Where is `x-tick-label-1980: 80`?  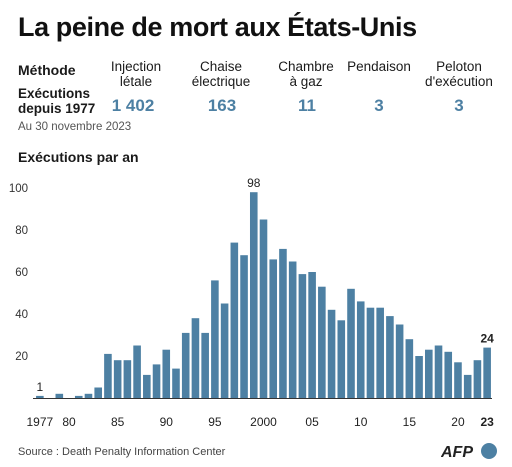 x-tick-label-1980: 80 is located at coordinates (69, 422).